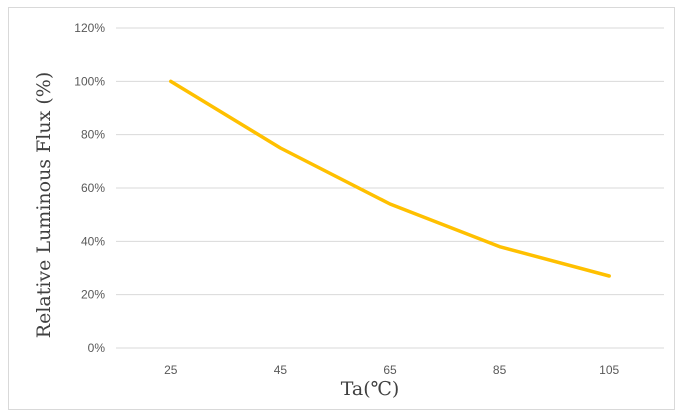 This screenshot has height=412, width=678. I want to click on x-tick-label: 105, so click(609, 370).